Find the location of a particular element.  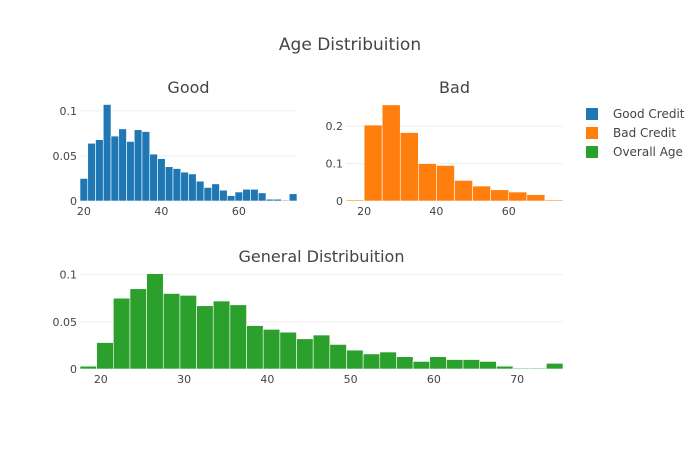

legend-item: Bad Credit is located at coordinates (631, 133).